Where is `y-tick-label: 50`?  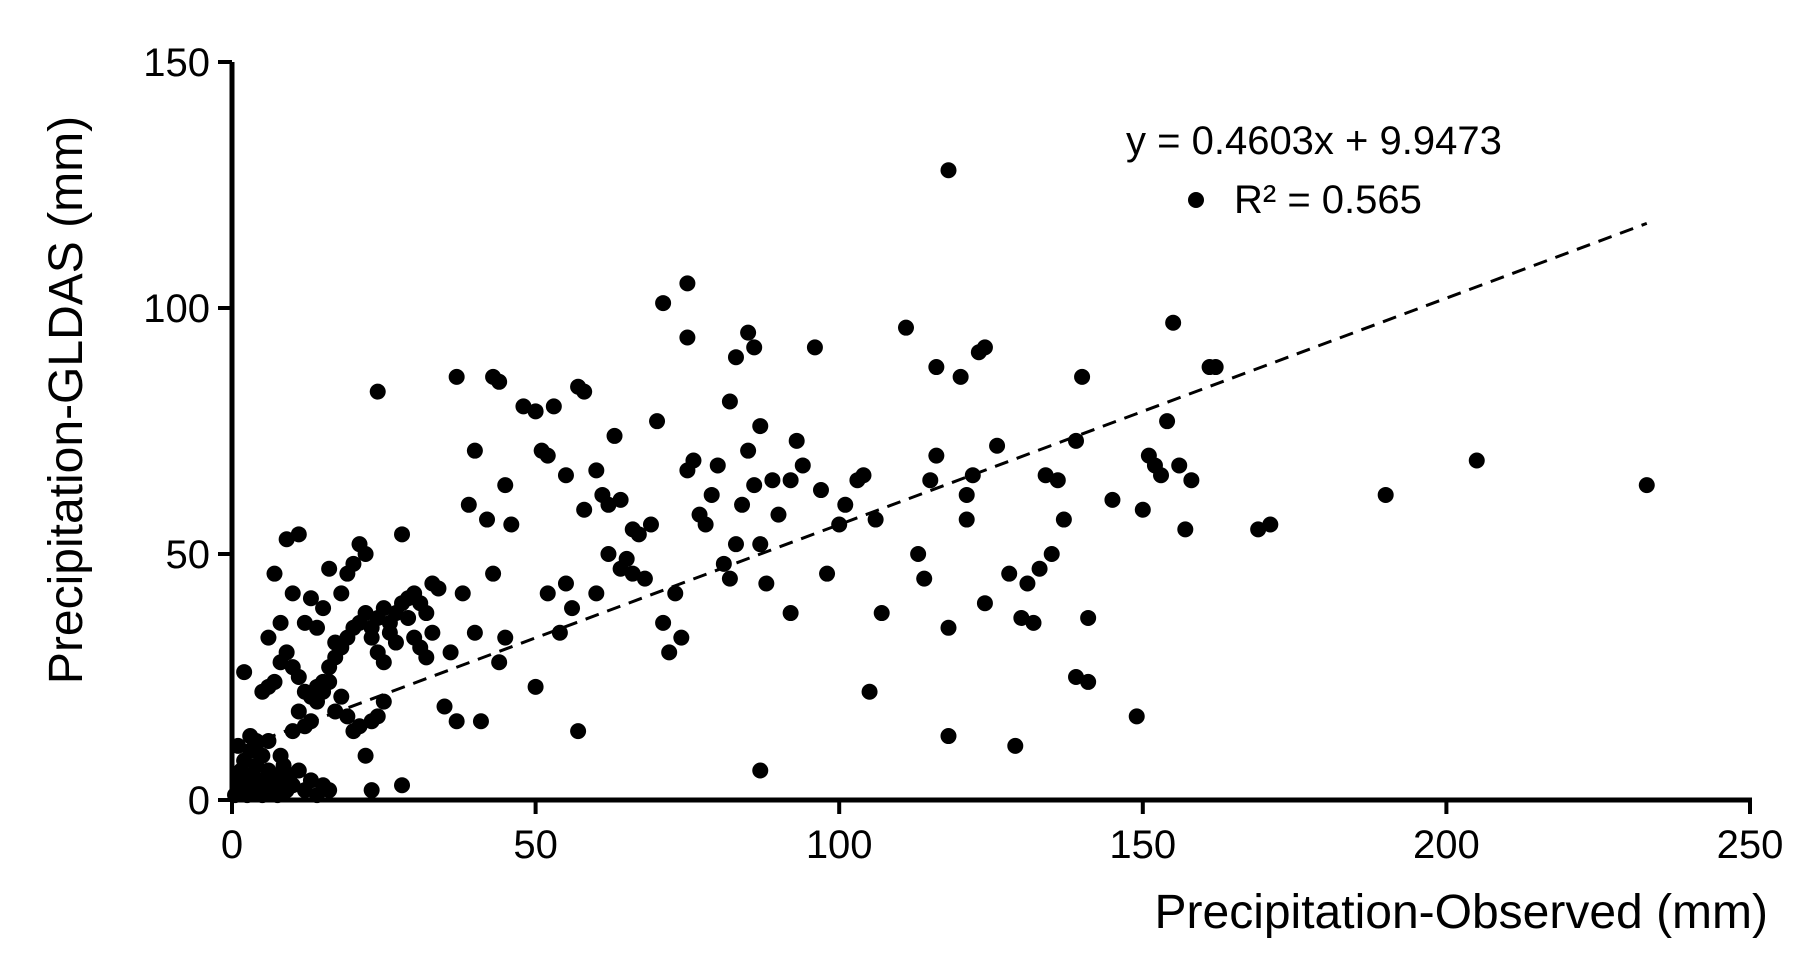 y-tick-label: 50 is located at coordinates (188, 555).